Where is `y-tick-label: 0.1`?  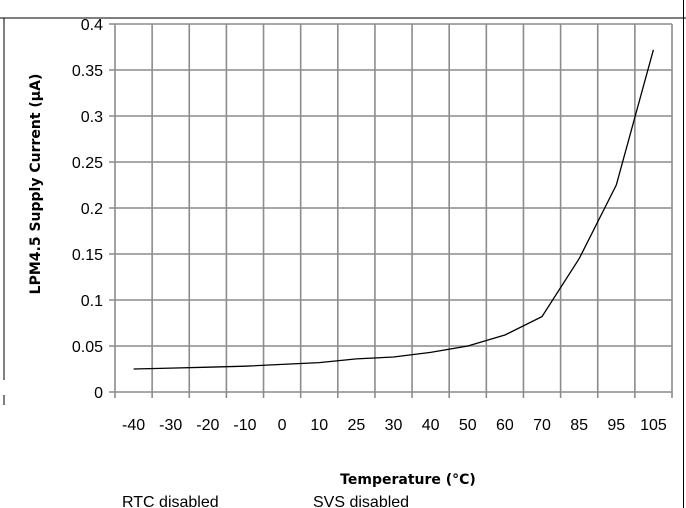
y-tick-label: 0.1 is located at coordinates (92, 301).